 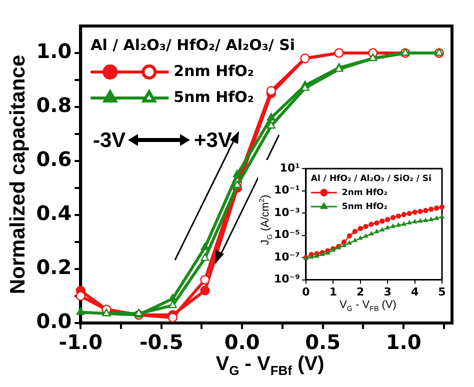 What do you see at coordinates (371, 179) in the screenshot?
I see `legend-title: Al / HfO₂ / Al₂O₃ / SiO₂ / Si` at bounding box center [371, 179].